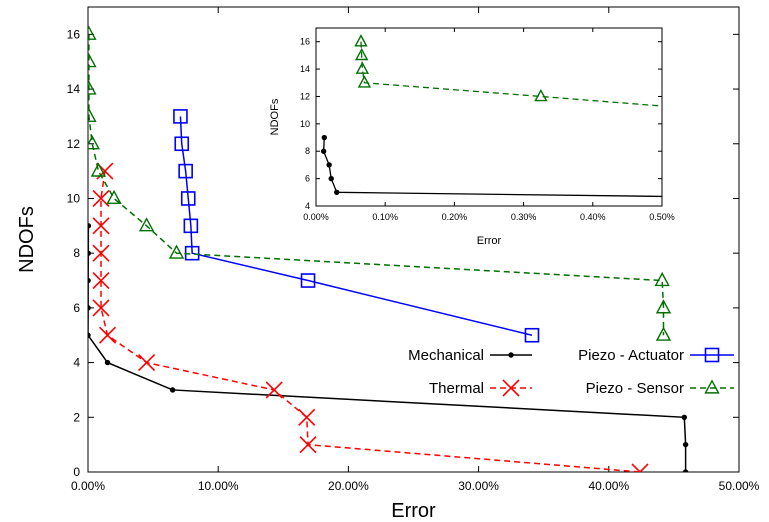 This screenshot has width=769, height=522. What do you see at coordinates (739, 486) in the screenshot?
I see `main-x-tick-label: 50.00%` at bounding box center [739, 486].